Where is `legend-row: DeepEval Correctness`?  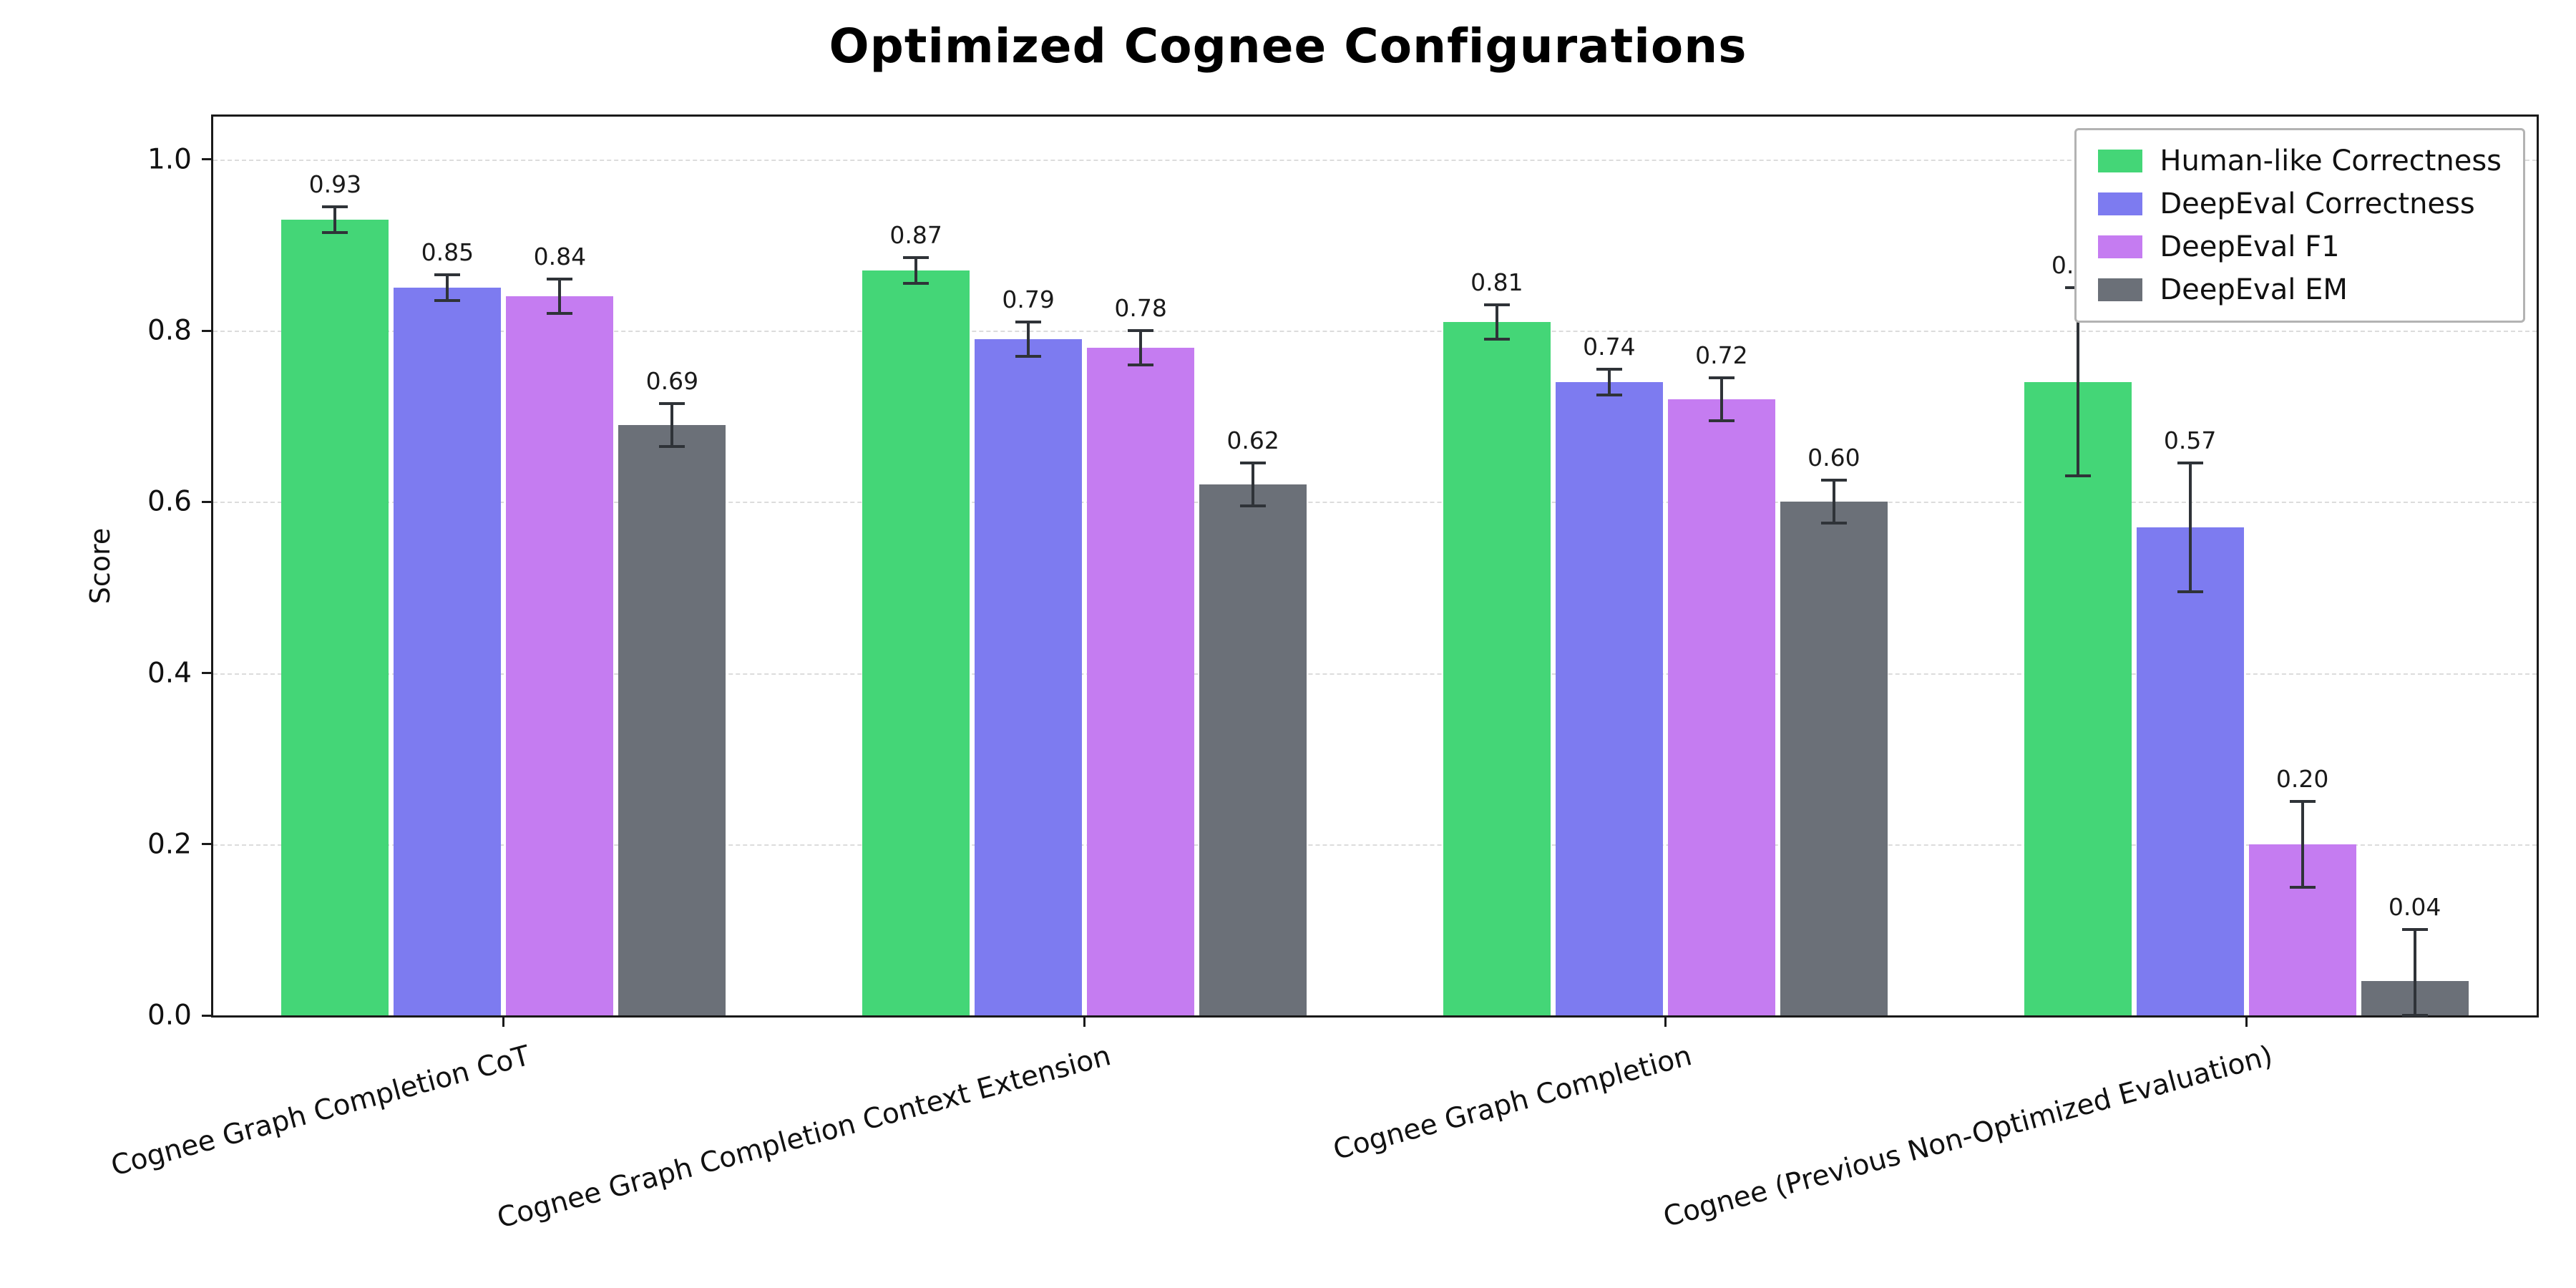
legend-row: DeepEval Correctness is located at coordinates (2300, 203).